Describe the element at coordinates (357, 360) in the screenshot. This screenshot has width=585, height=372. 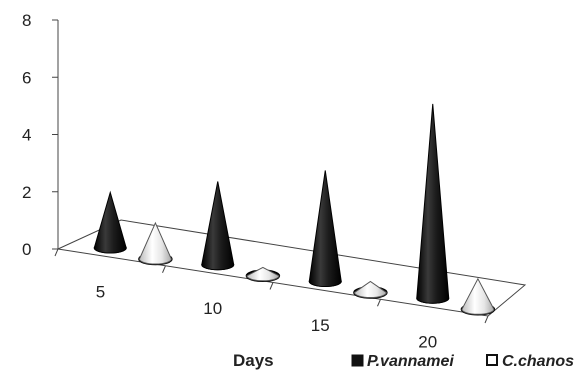
I see `legend-swatch-p-vannamei` at that location.